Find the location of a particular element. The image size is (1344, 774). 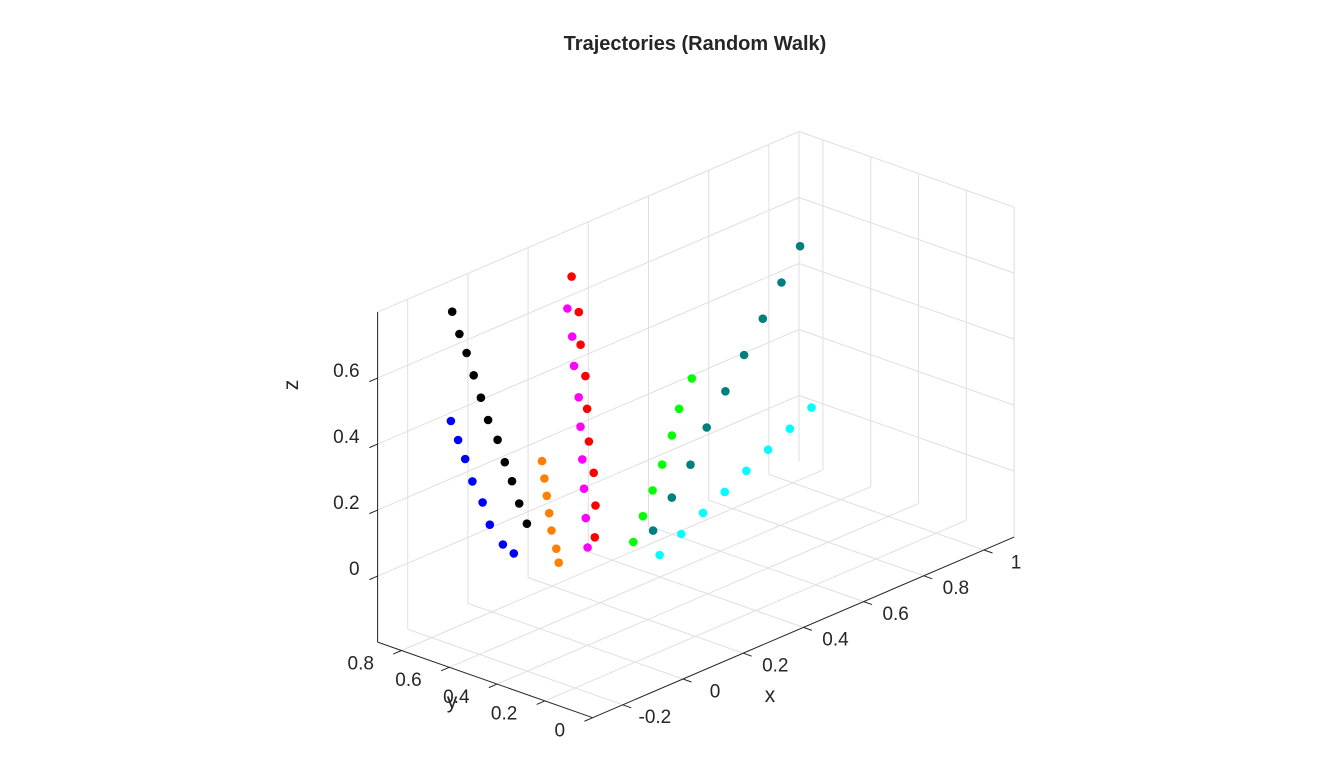

z-tick-label: 0.2 is located at coordinates (346, 503).